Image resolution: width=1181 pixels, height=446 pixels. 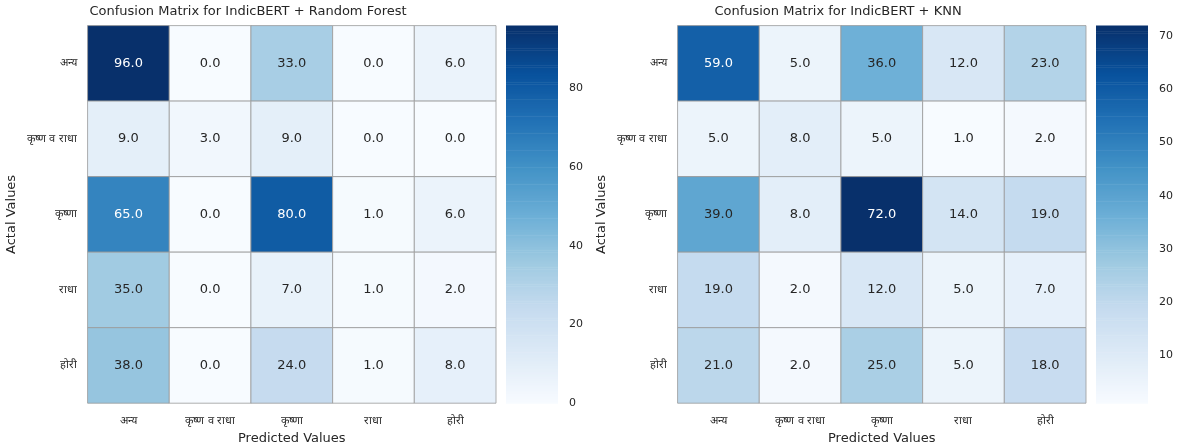 What do you see at coordinates (210, 138) in the screenshot?
I see `data-label: 3.0` at bounding box center [210, 138].